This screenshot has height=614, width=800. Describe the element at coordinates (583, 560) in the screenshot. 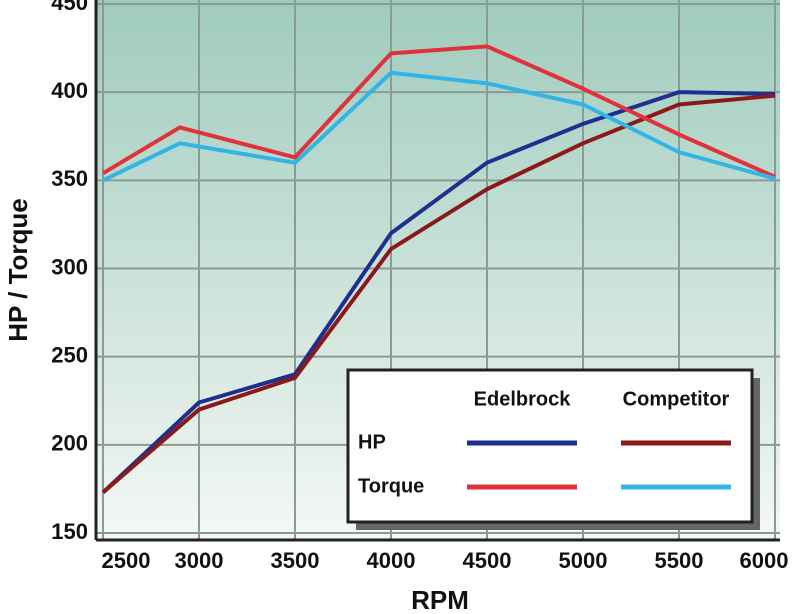

I see `x-tick-label: 5000` at that location.